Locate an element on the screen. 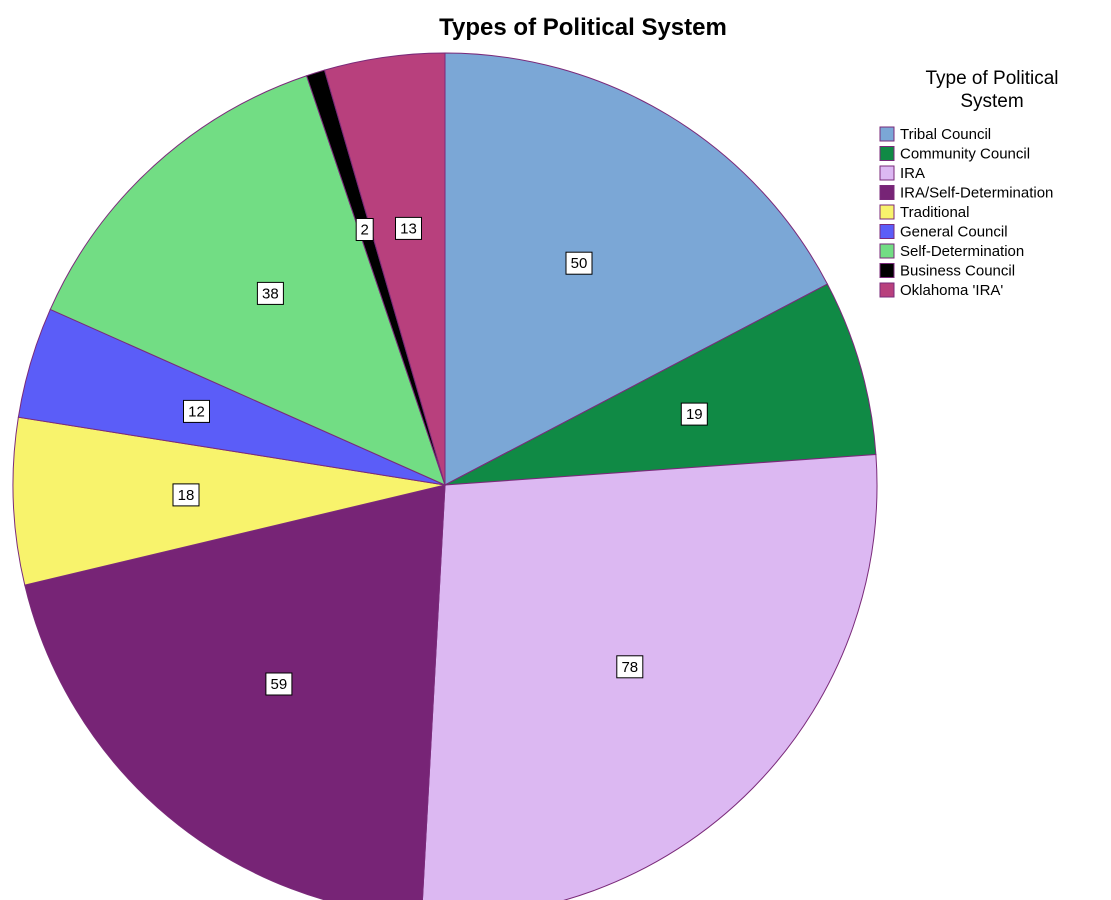 This screenshot has height=900, width=1111. chart-title: Types of Political System is located at coordinates (583, 27).